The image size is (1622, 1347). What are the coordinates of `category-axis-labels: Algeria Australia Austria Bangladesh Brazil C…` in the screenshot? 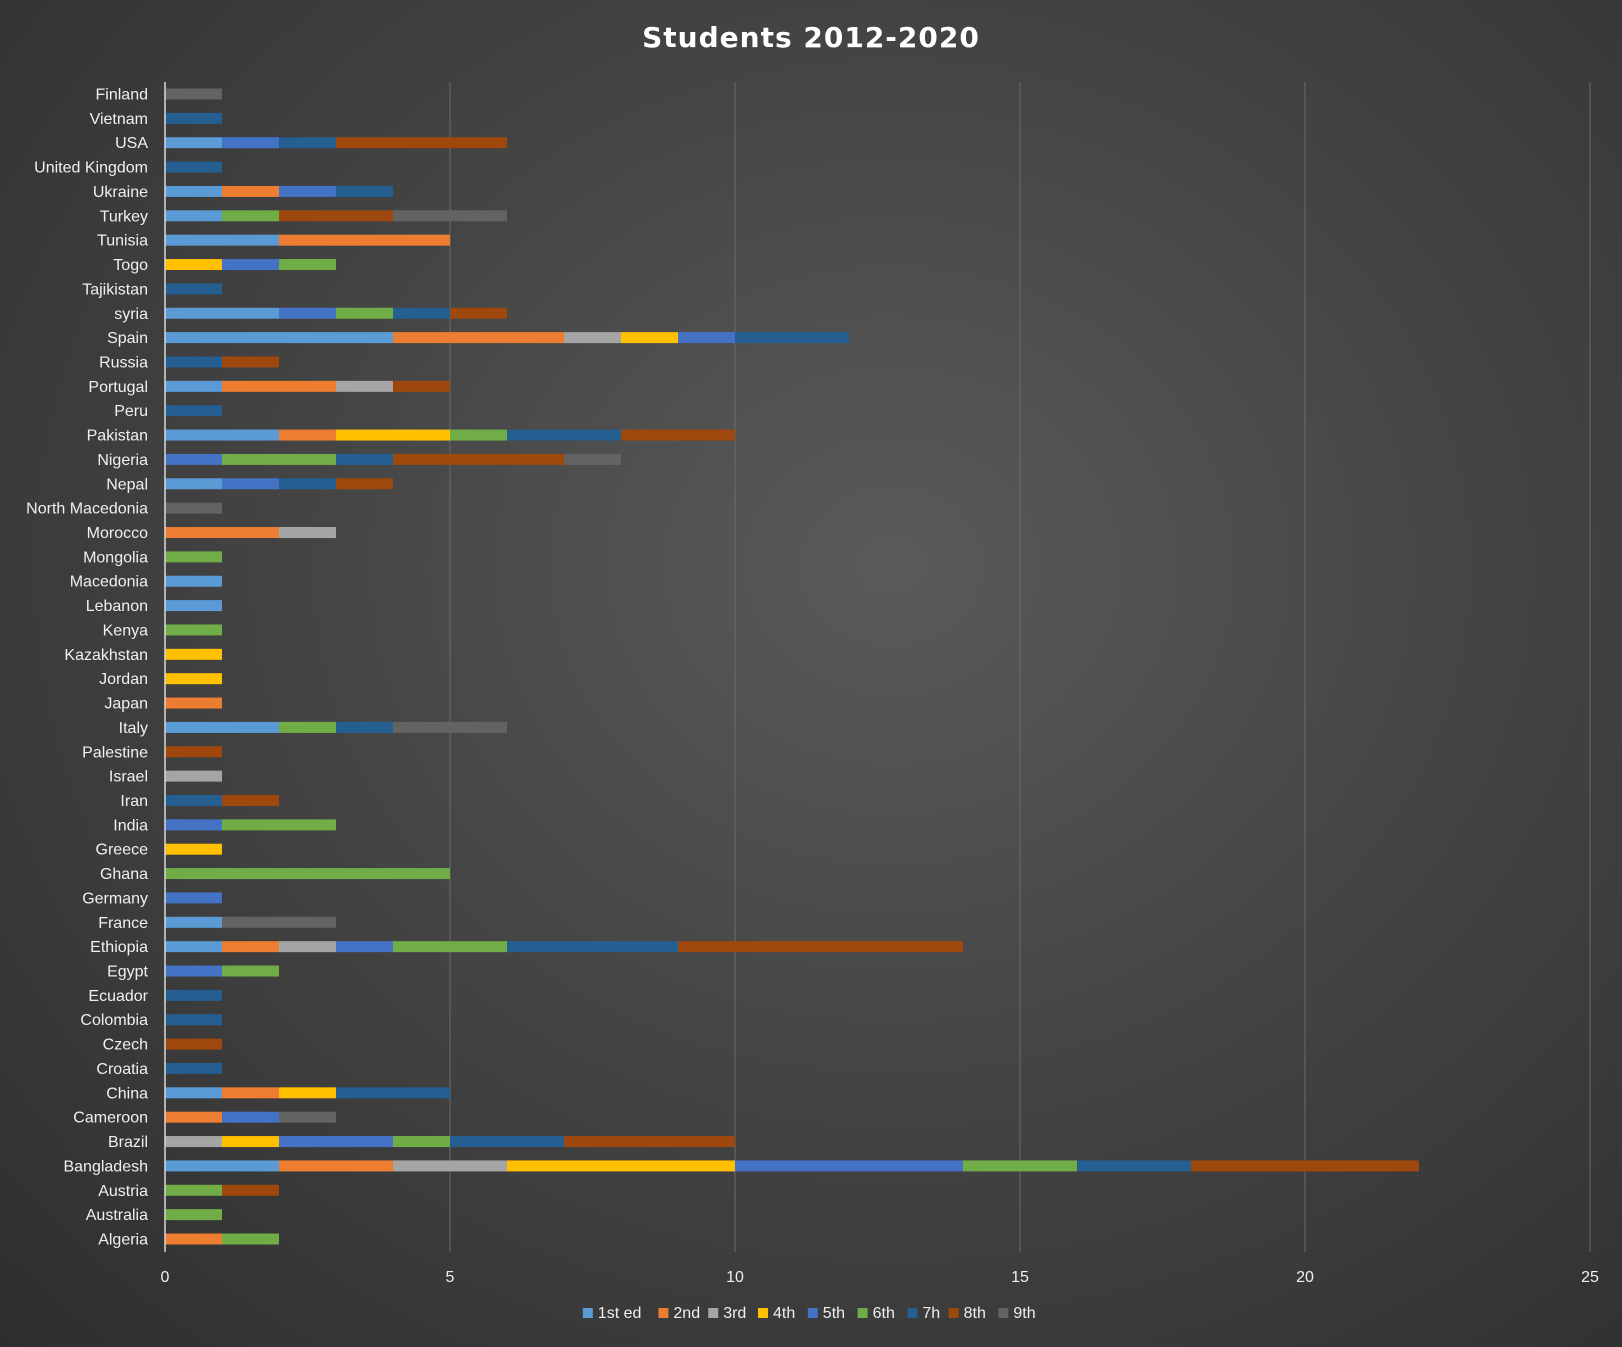 It's located at (87, 668).